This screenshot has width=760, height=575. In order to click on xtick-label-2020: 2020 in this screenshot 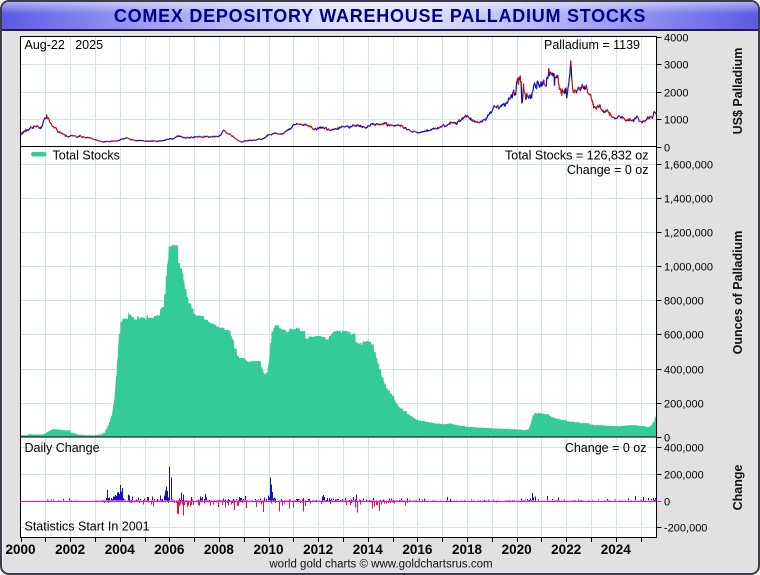, I will do `click(517, 549)`.